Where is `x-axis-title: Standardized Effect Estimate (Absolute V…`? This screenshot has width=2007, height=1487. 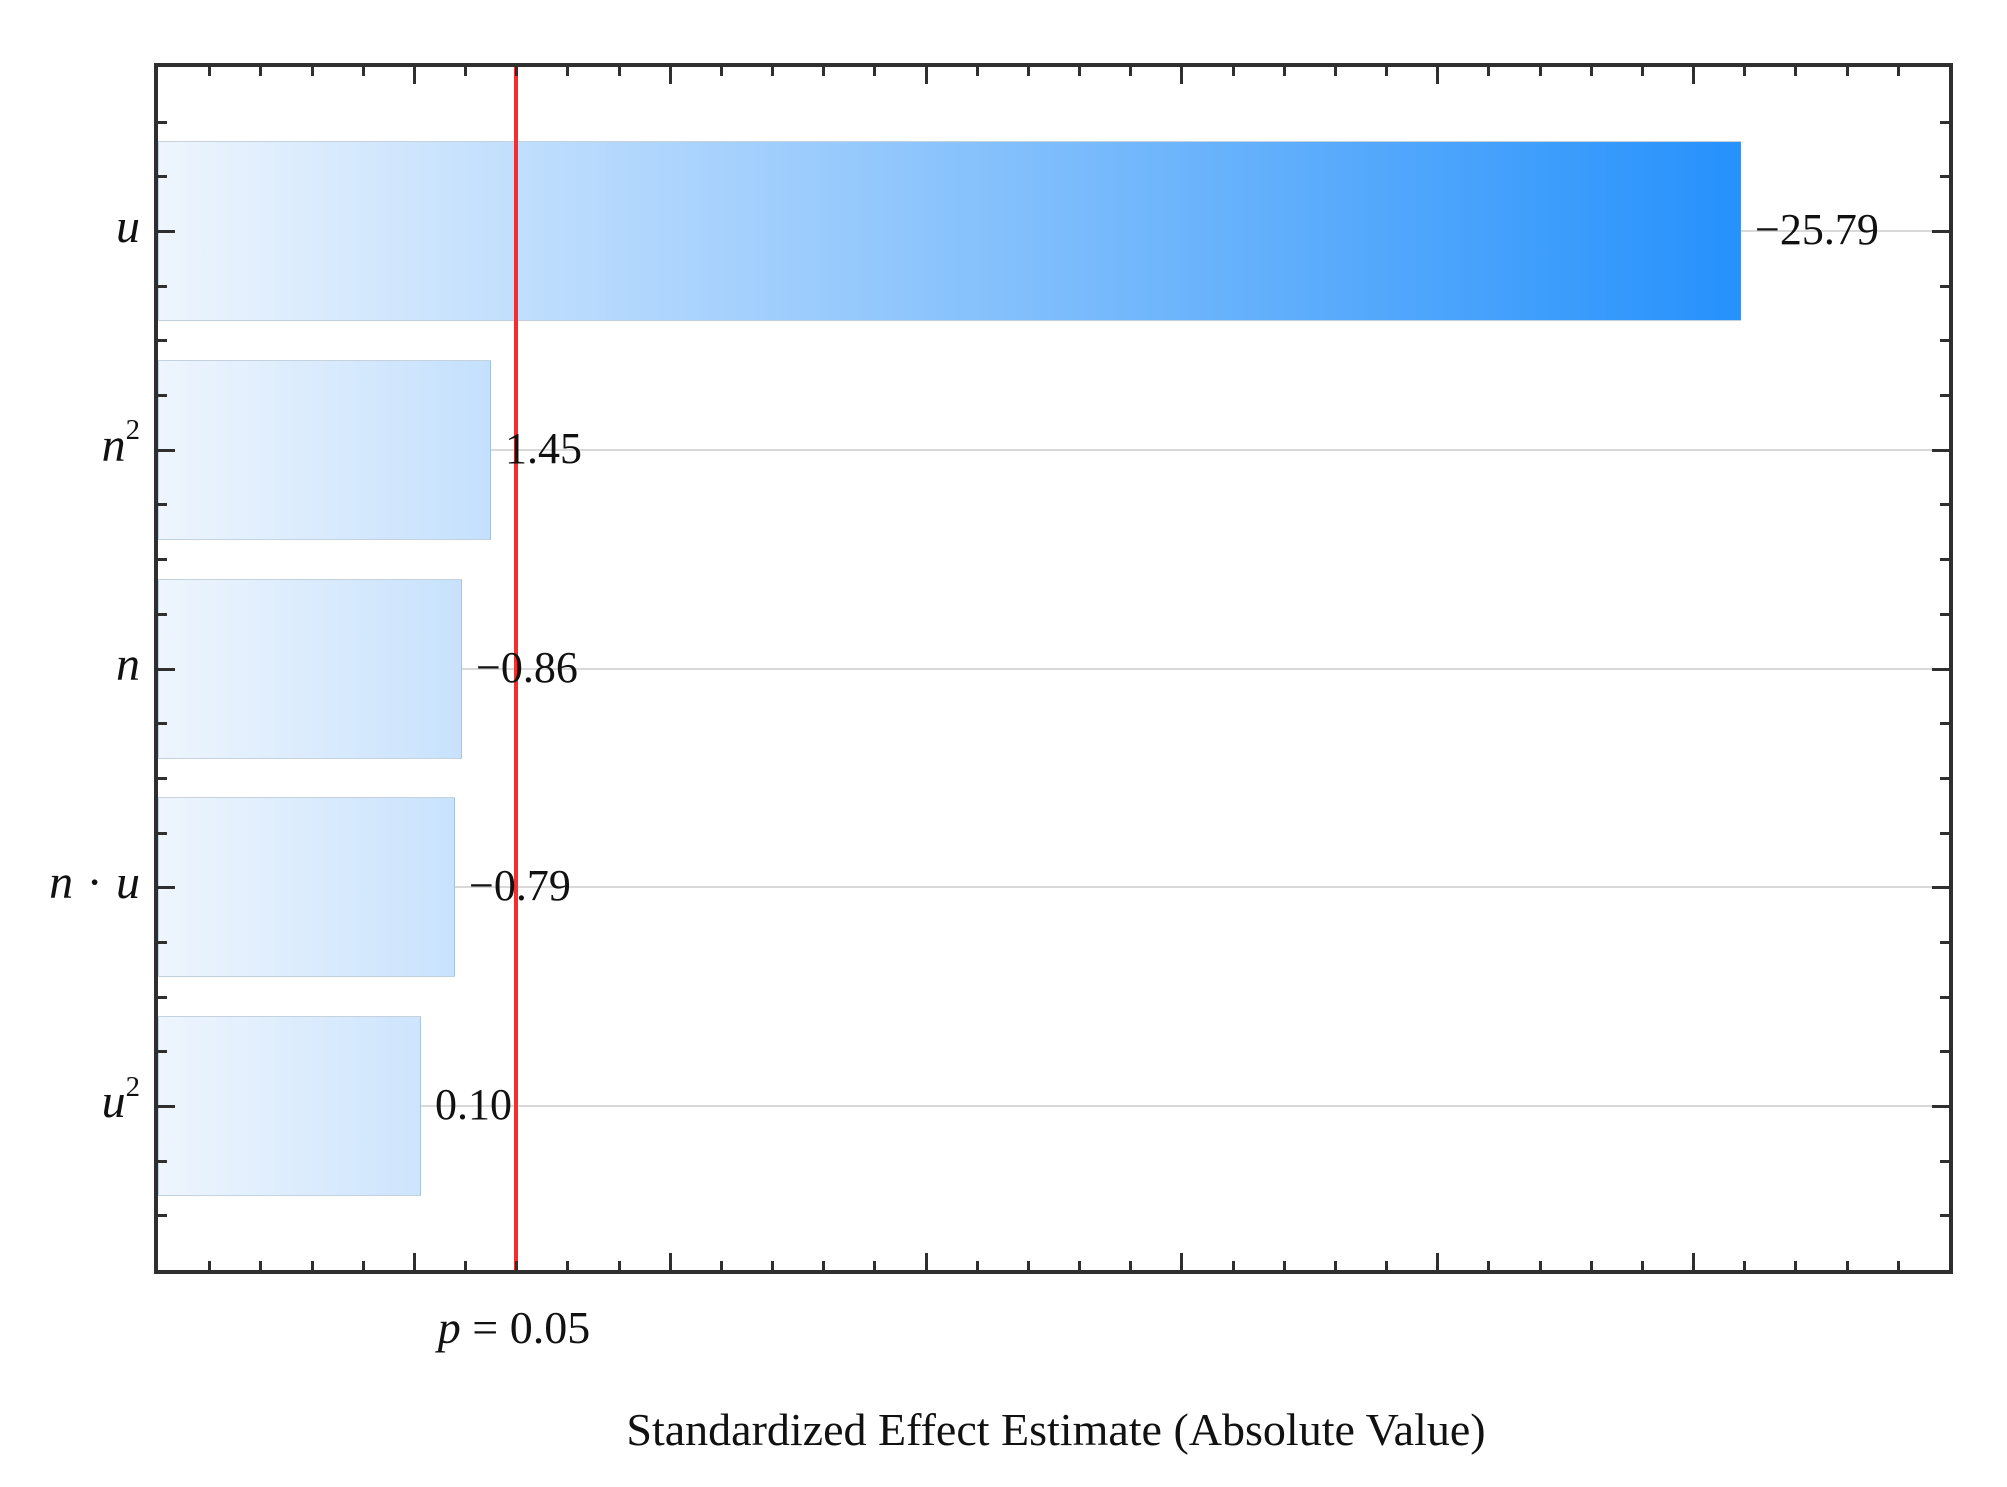 x-axis-title: Standardized Effect Estimate (Absolute V… is located at coordinates (1056, 1429).